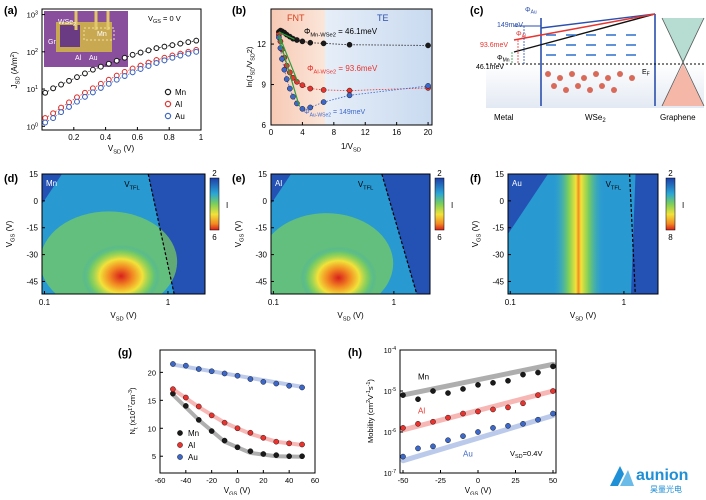 The width and height of the screenshot is (706, 500). What do you see at coordinates (341, 32) in the screenshot?
I see `barrier-label-mn: ΦMn-WSe2 = 46.1meV` at bounding box center [341, 32].